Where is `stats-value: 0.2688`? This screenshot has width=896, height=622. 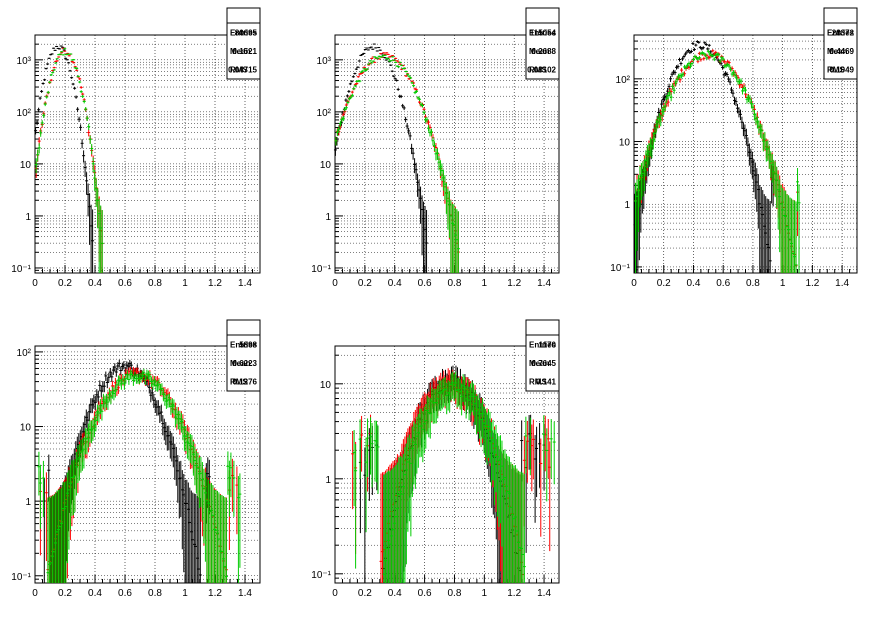 stats-value: 0.2688 is located at coordinates (544, 51).